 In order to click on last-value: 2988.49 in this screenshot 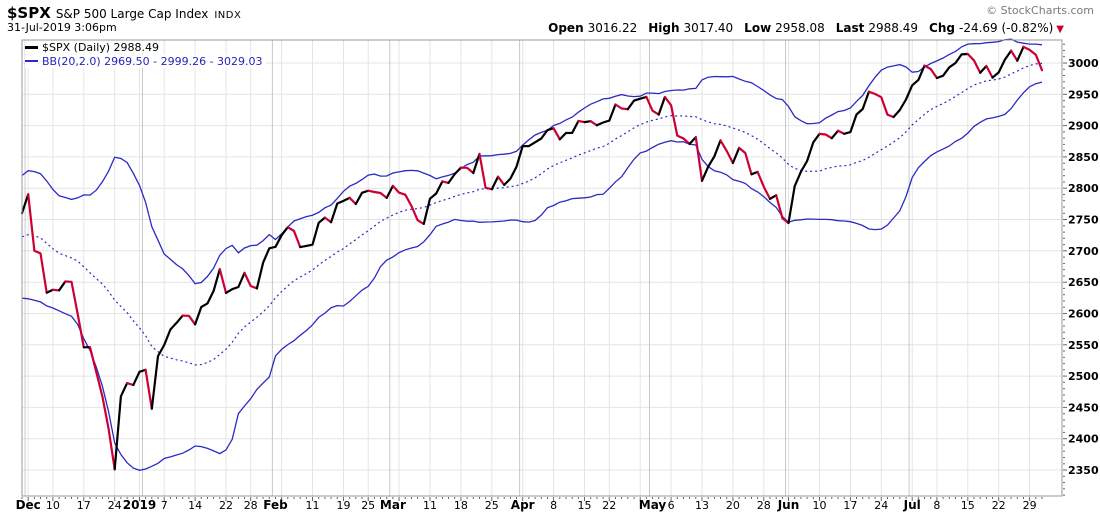, I will do `click(893, 28)`.